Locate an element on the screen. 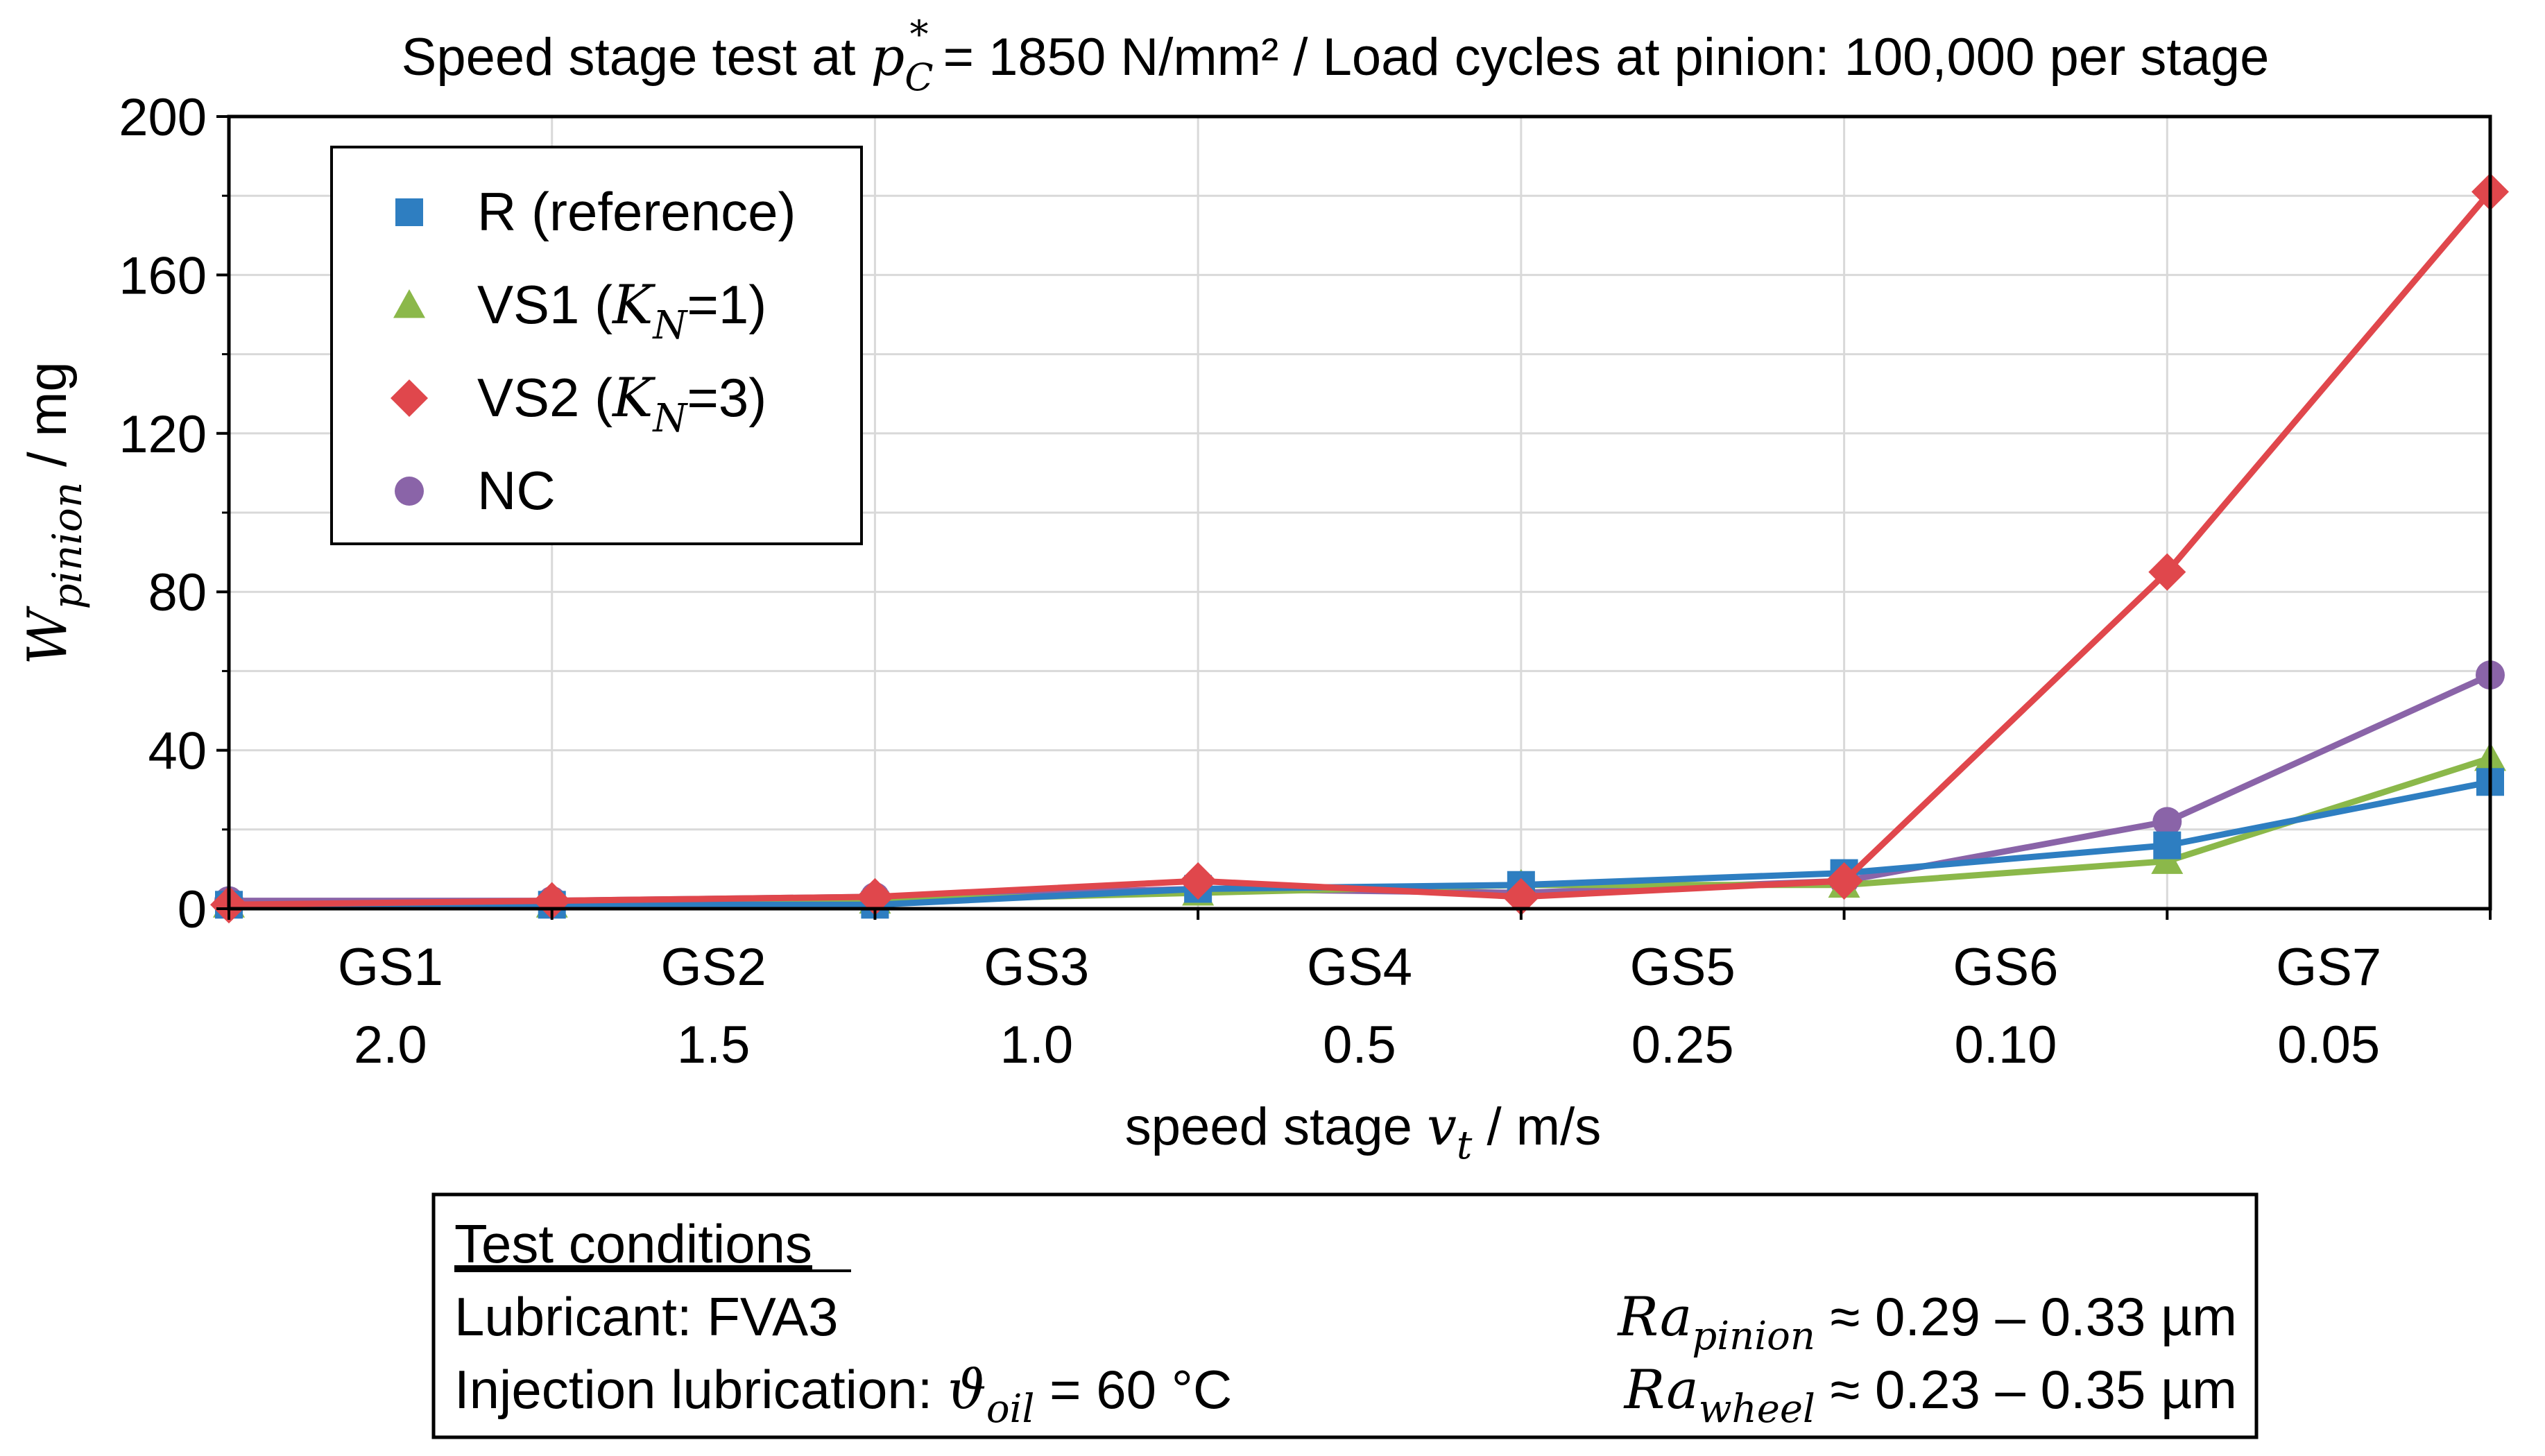 The image size is (2545, 1456). legend-label-vs2-suffix: =3) is located at coordinates (726, 397).